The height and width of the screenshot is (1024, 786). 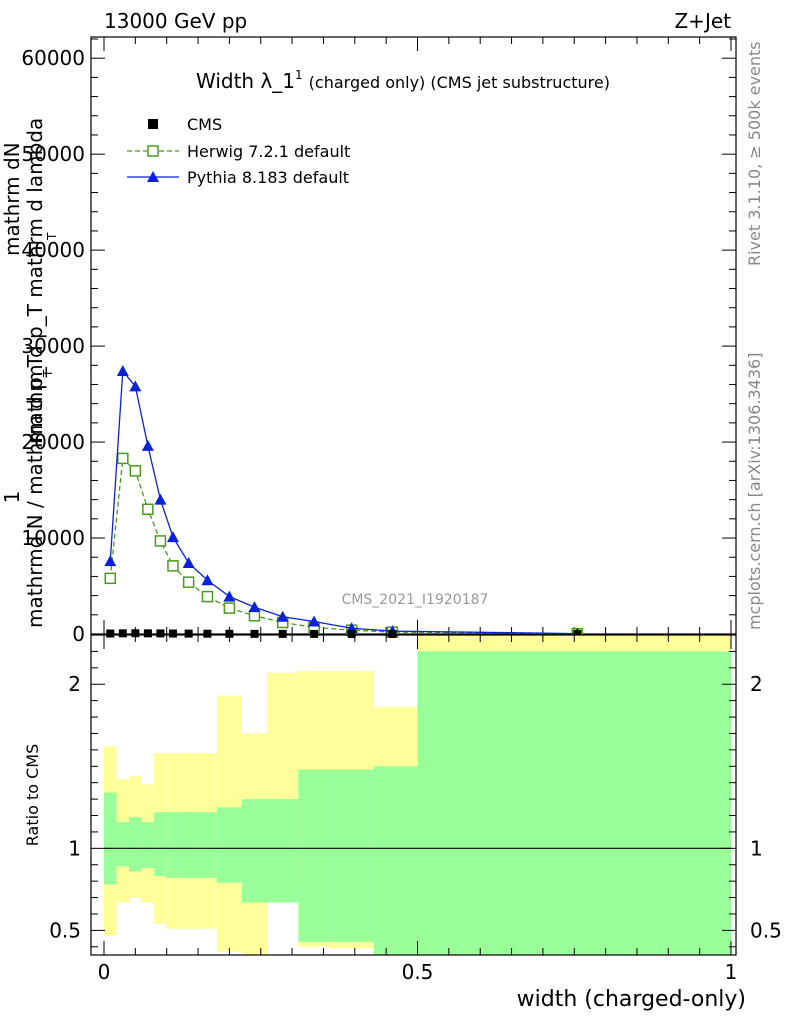 What do you see at coordinates (53, 58) in the screenshot?
I see `y-tick-label-6: 60000` at bounding box center [53, 58].